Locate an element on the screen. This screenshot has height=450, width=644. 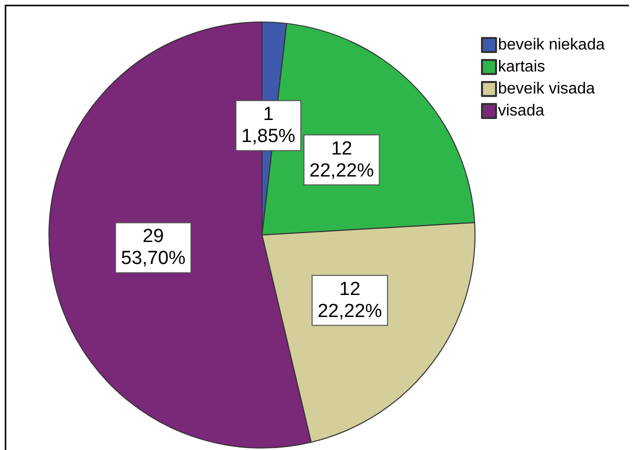
data-label: 29 53,70% is located at coordinates (153, 248).